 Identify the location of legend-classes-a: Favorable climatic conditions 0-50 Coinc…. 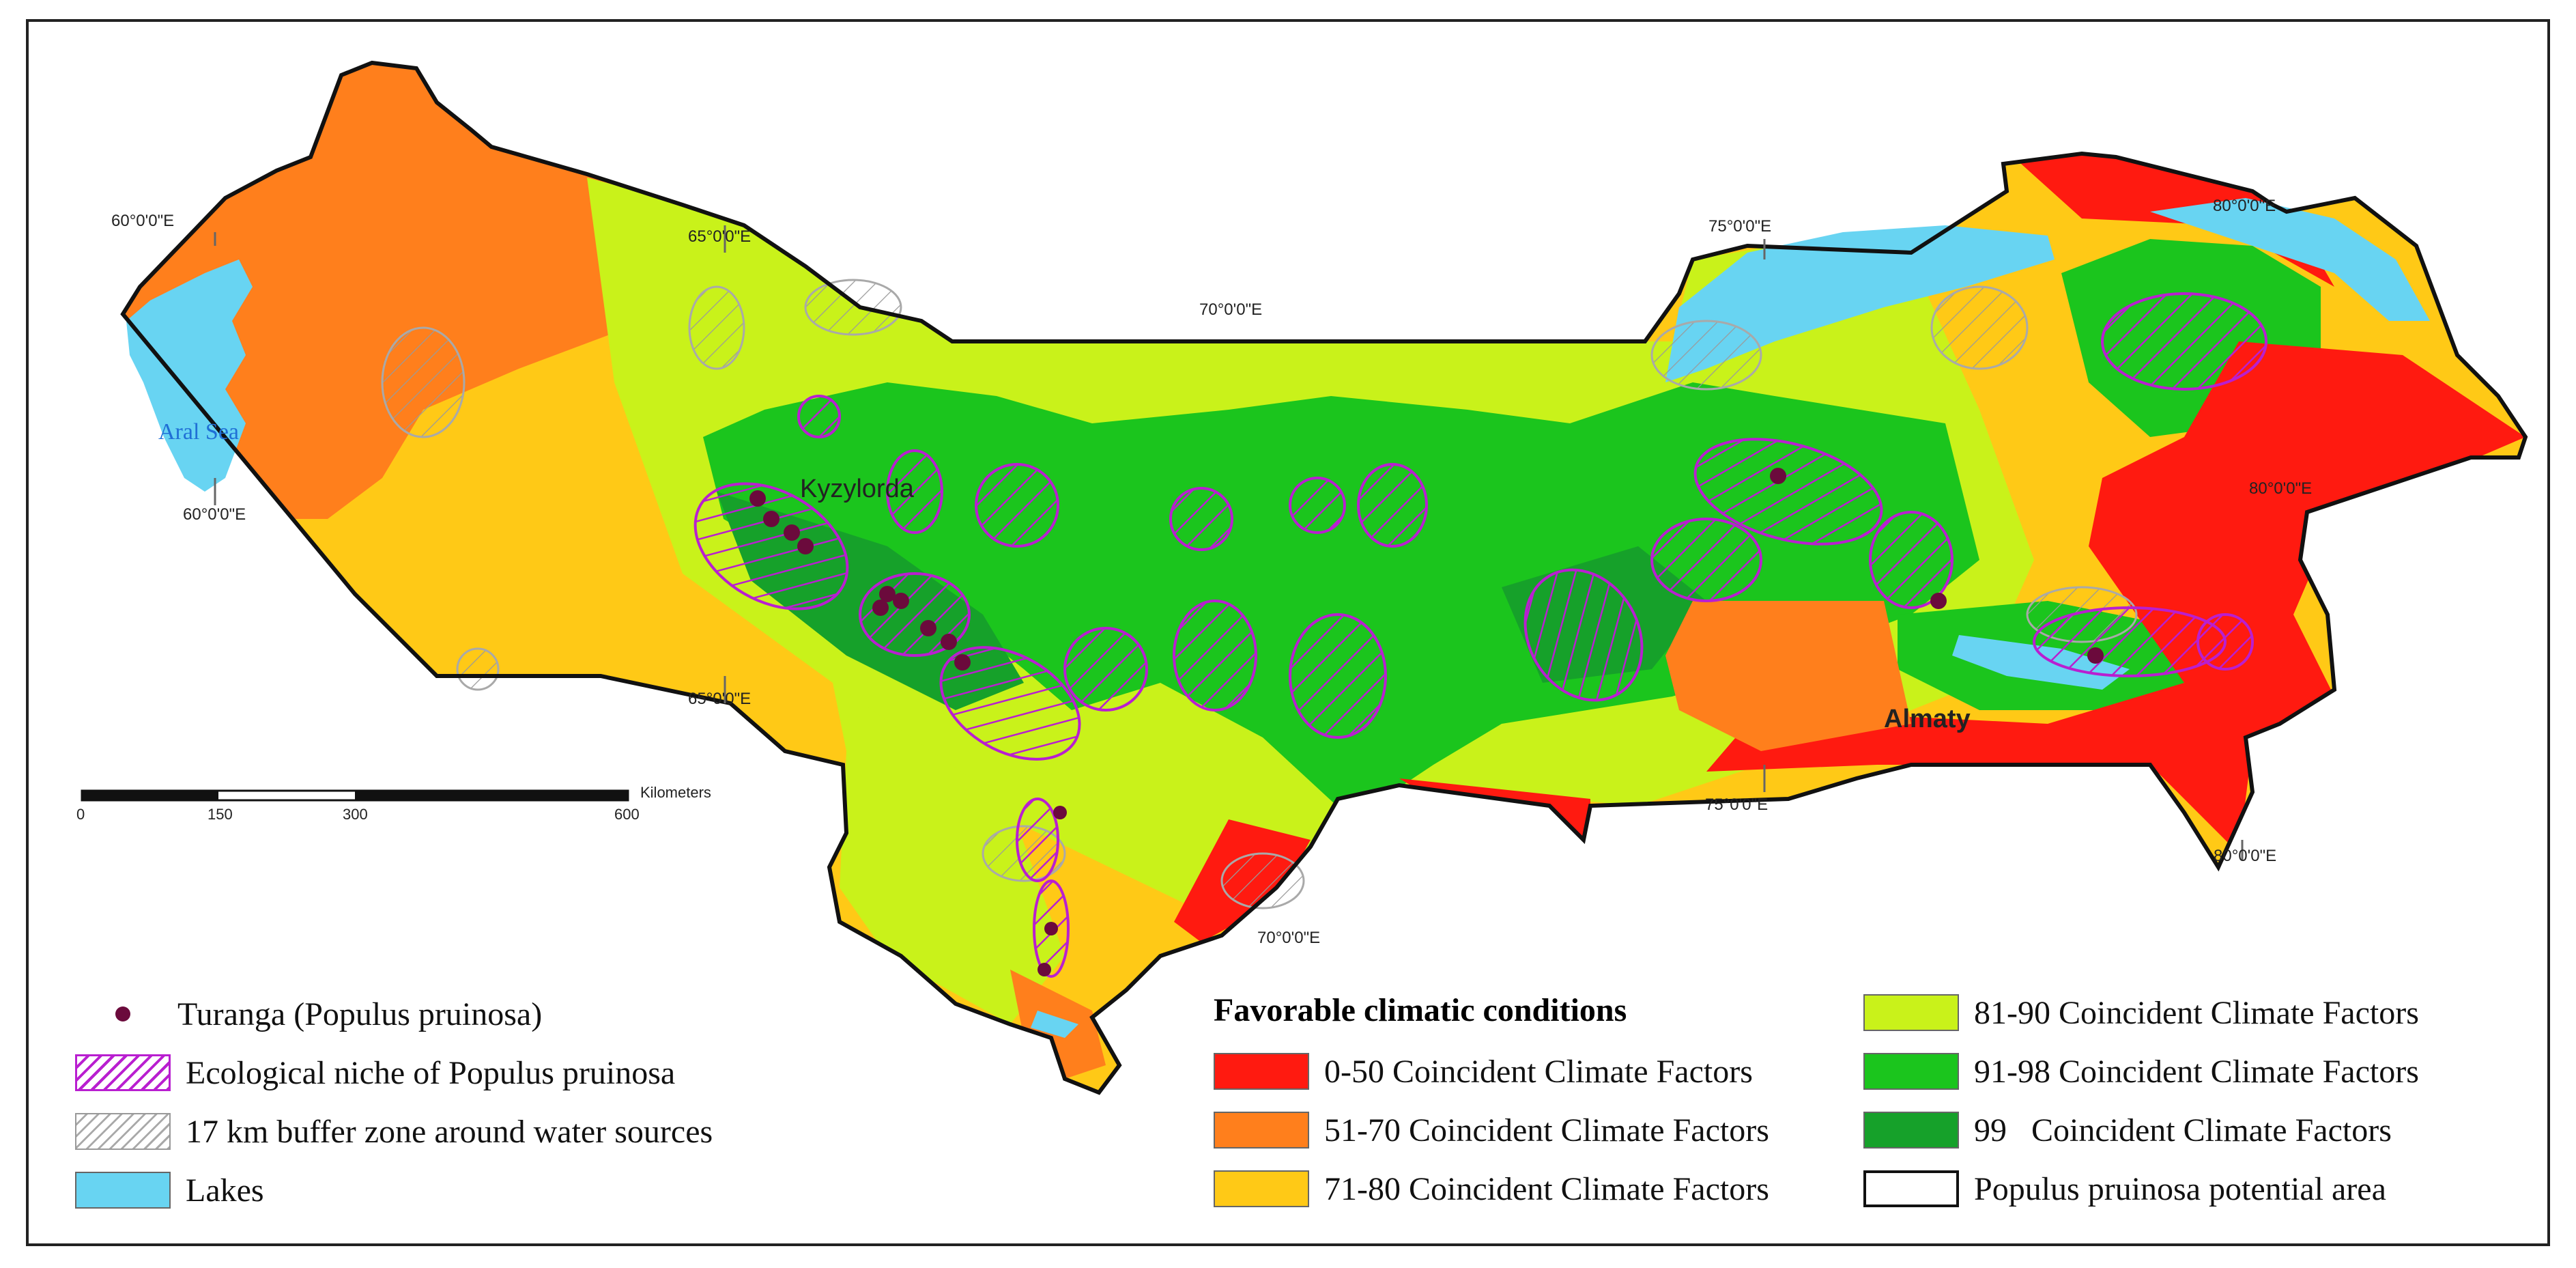
(1491, 1100).